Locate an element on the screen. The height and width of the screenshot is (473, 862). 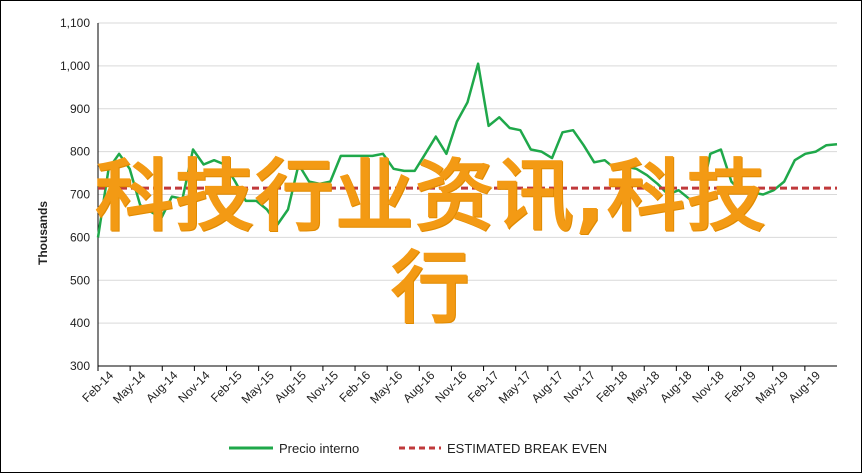
x-tick-label: Feb-19 is located at coordinates (740, 386).